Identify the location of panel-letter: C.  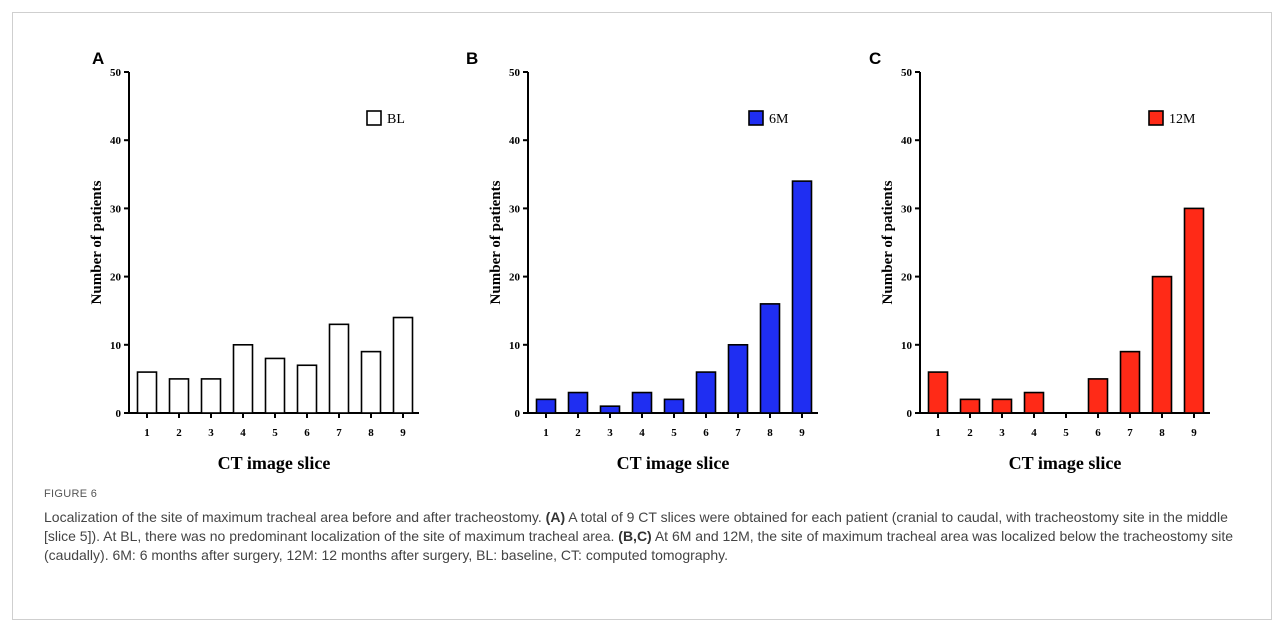
(875, 58).